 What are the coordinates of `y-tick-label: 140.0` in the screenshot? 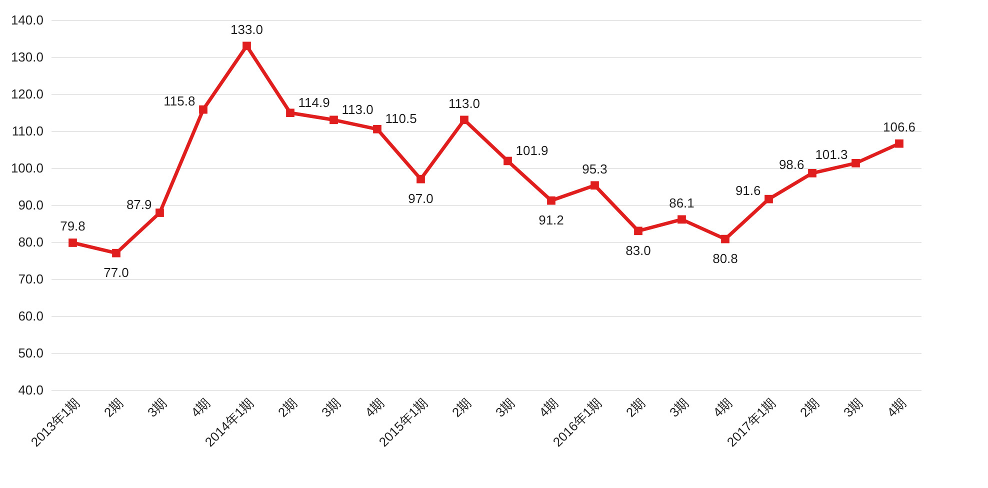 It's located at (27, 20).